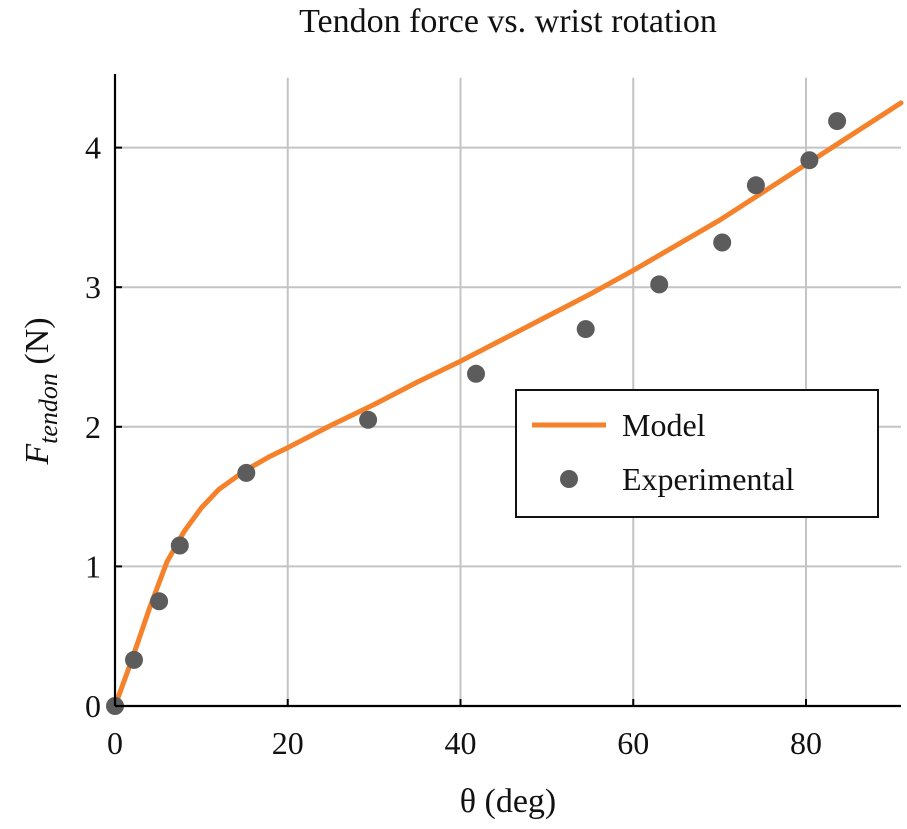 Image resolution: width=907 pixels, height=829 pixels. What do you see at coordinates (93, 566) in the screenshot?
I see `y-tick-label: 1` at bounding box center [93, 566].